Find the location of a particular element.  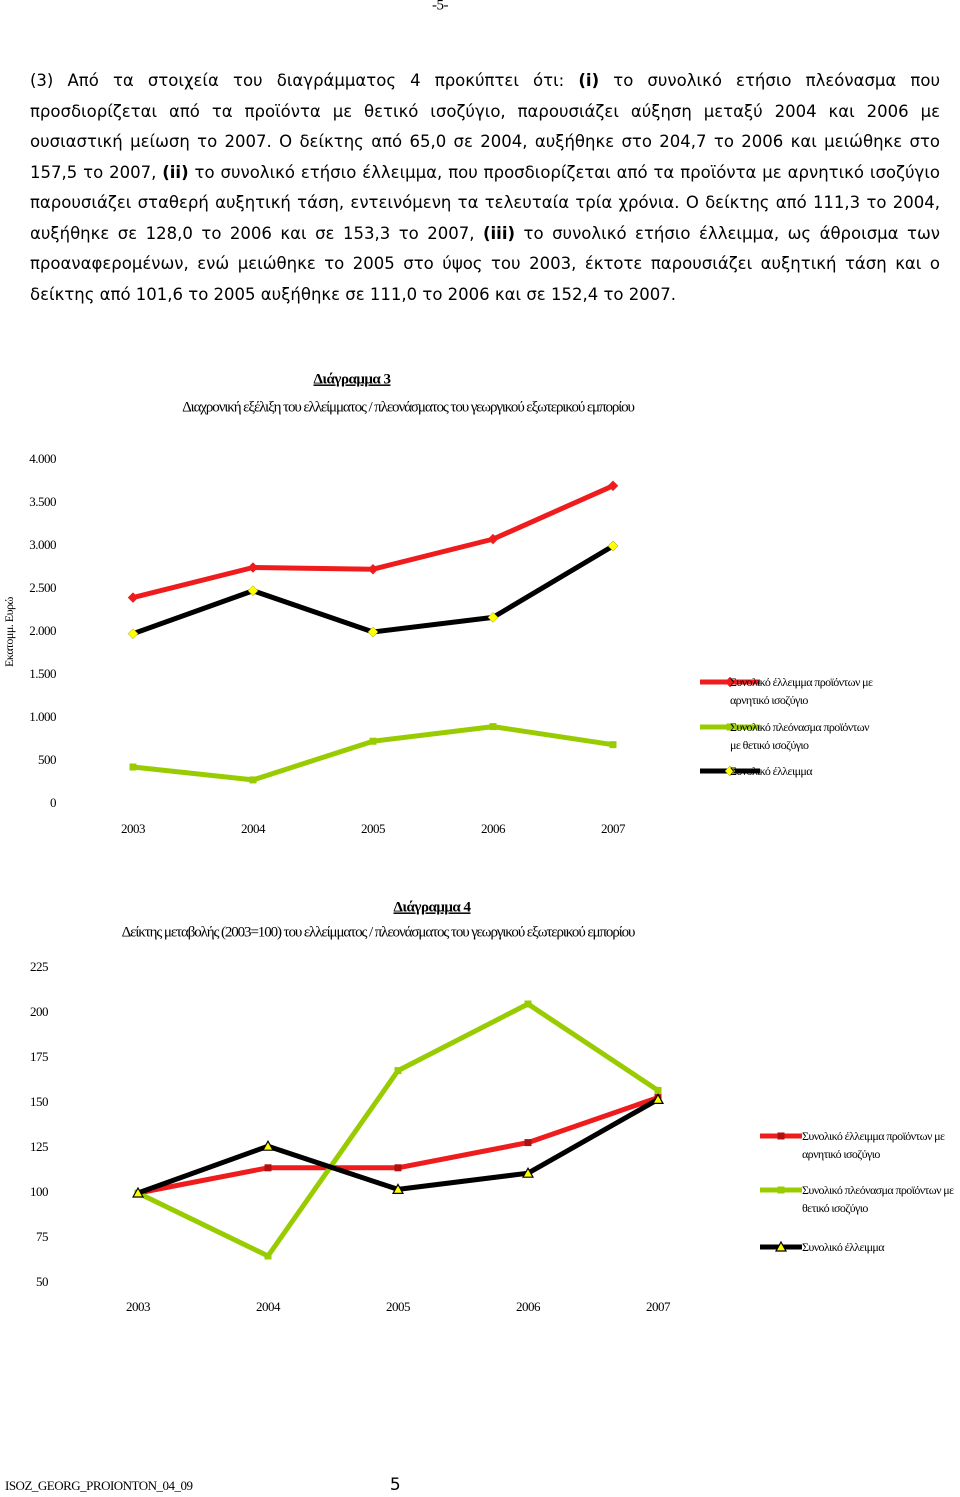

y-tick-label: 175 is located at coordinates (39, 1056).